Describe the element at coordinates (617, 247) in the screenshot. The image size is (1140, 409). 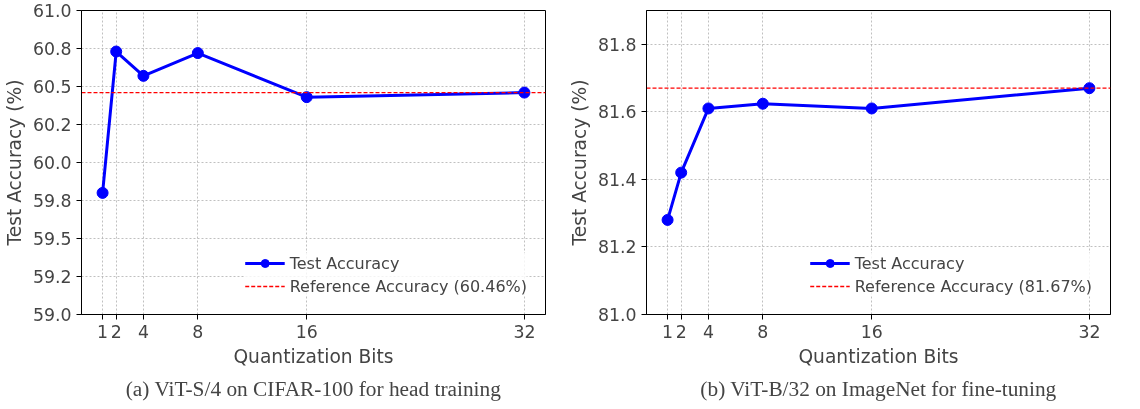
I see `y-tick-label: 81.2` at that location.